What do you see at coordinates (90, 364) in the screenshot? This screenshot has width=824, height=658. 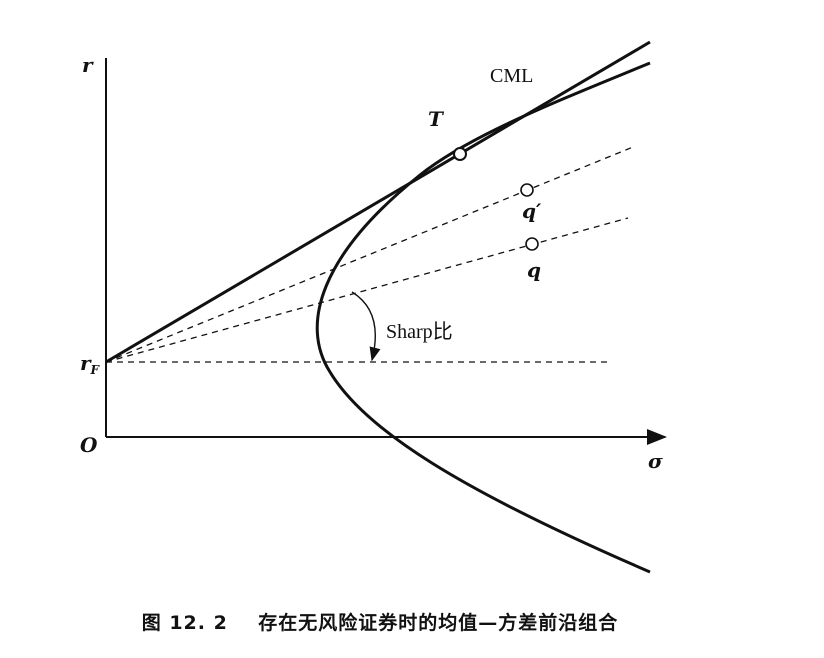 I see `risk-free-label: rF` at bounding box center [90, 364].